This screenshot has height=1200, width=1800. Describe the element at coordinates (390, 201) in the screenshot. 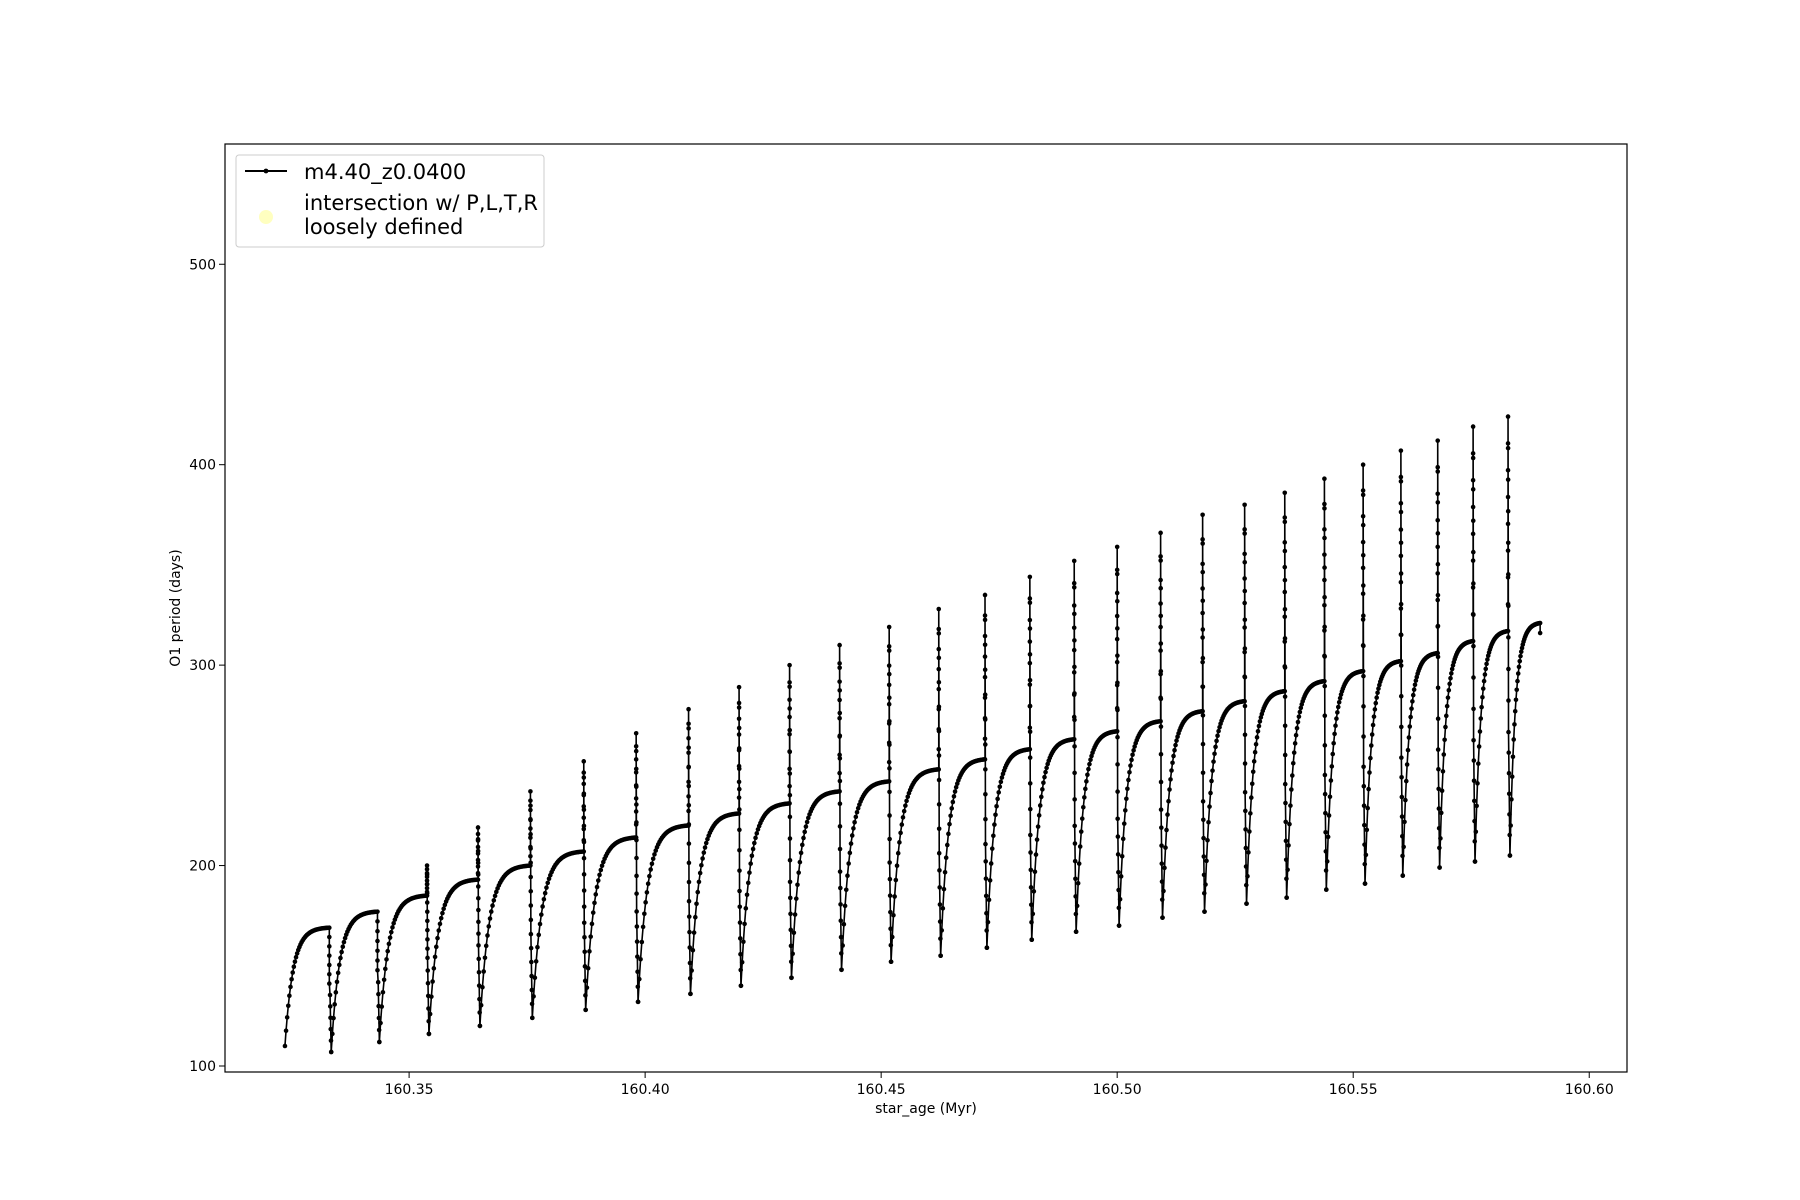

I see `legend-box` at that location.